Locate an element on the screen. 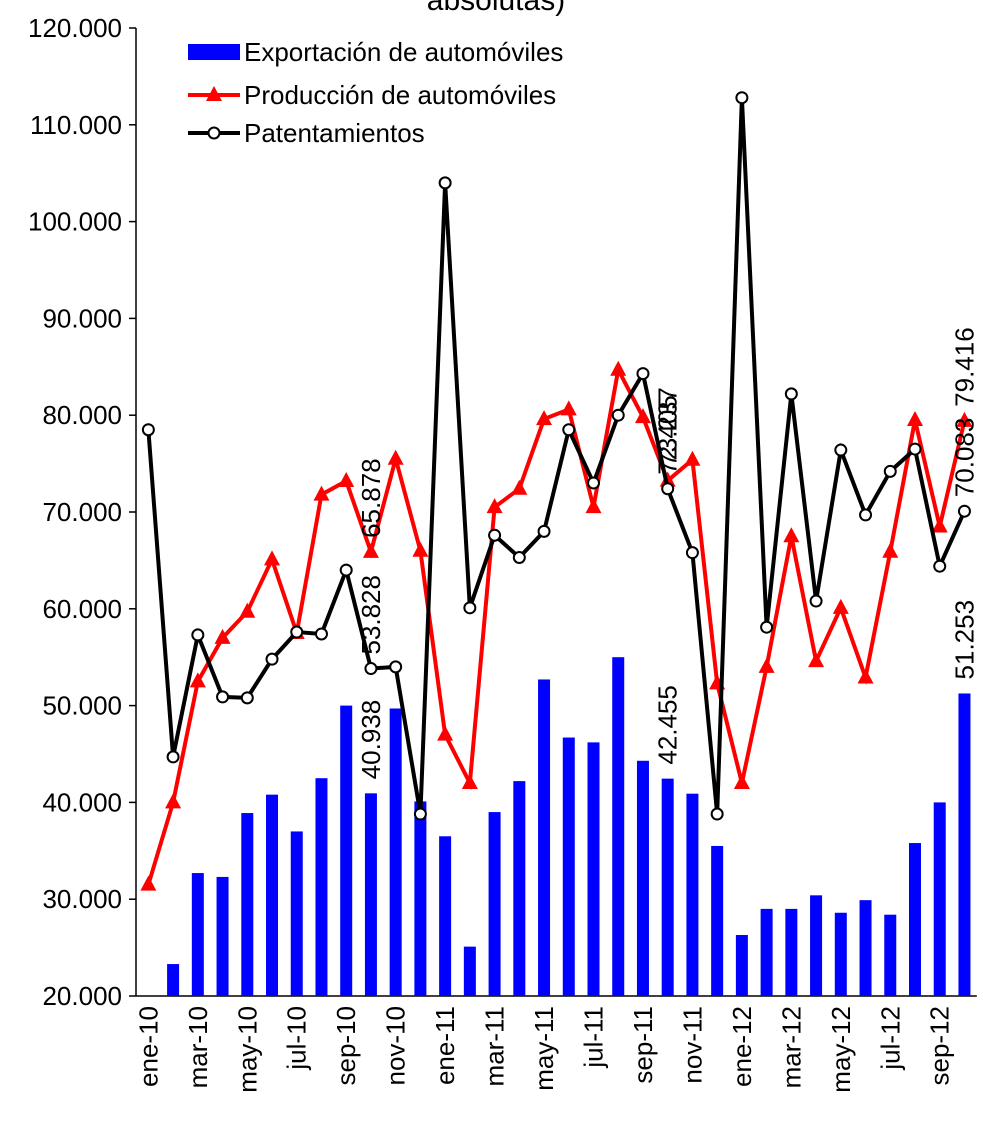  y-tick-label: 120.000 is located at coordinates (75, 28).